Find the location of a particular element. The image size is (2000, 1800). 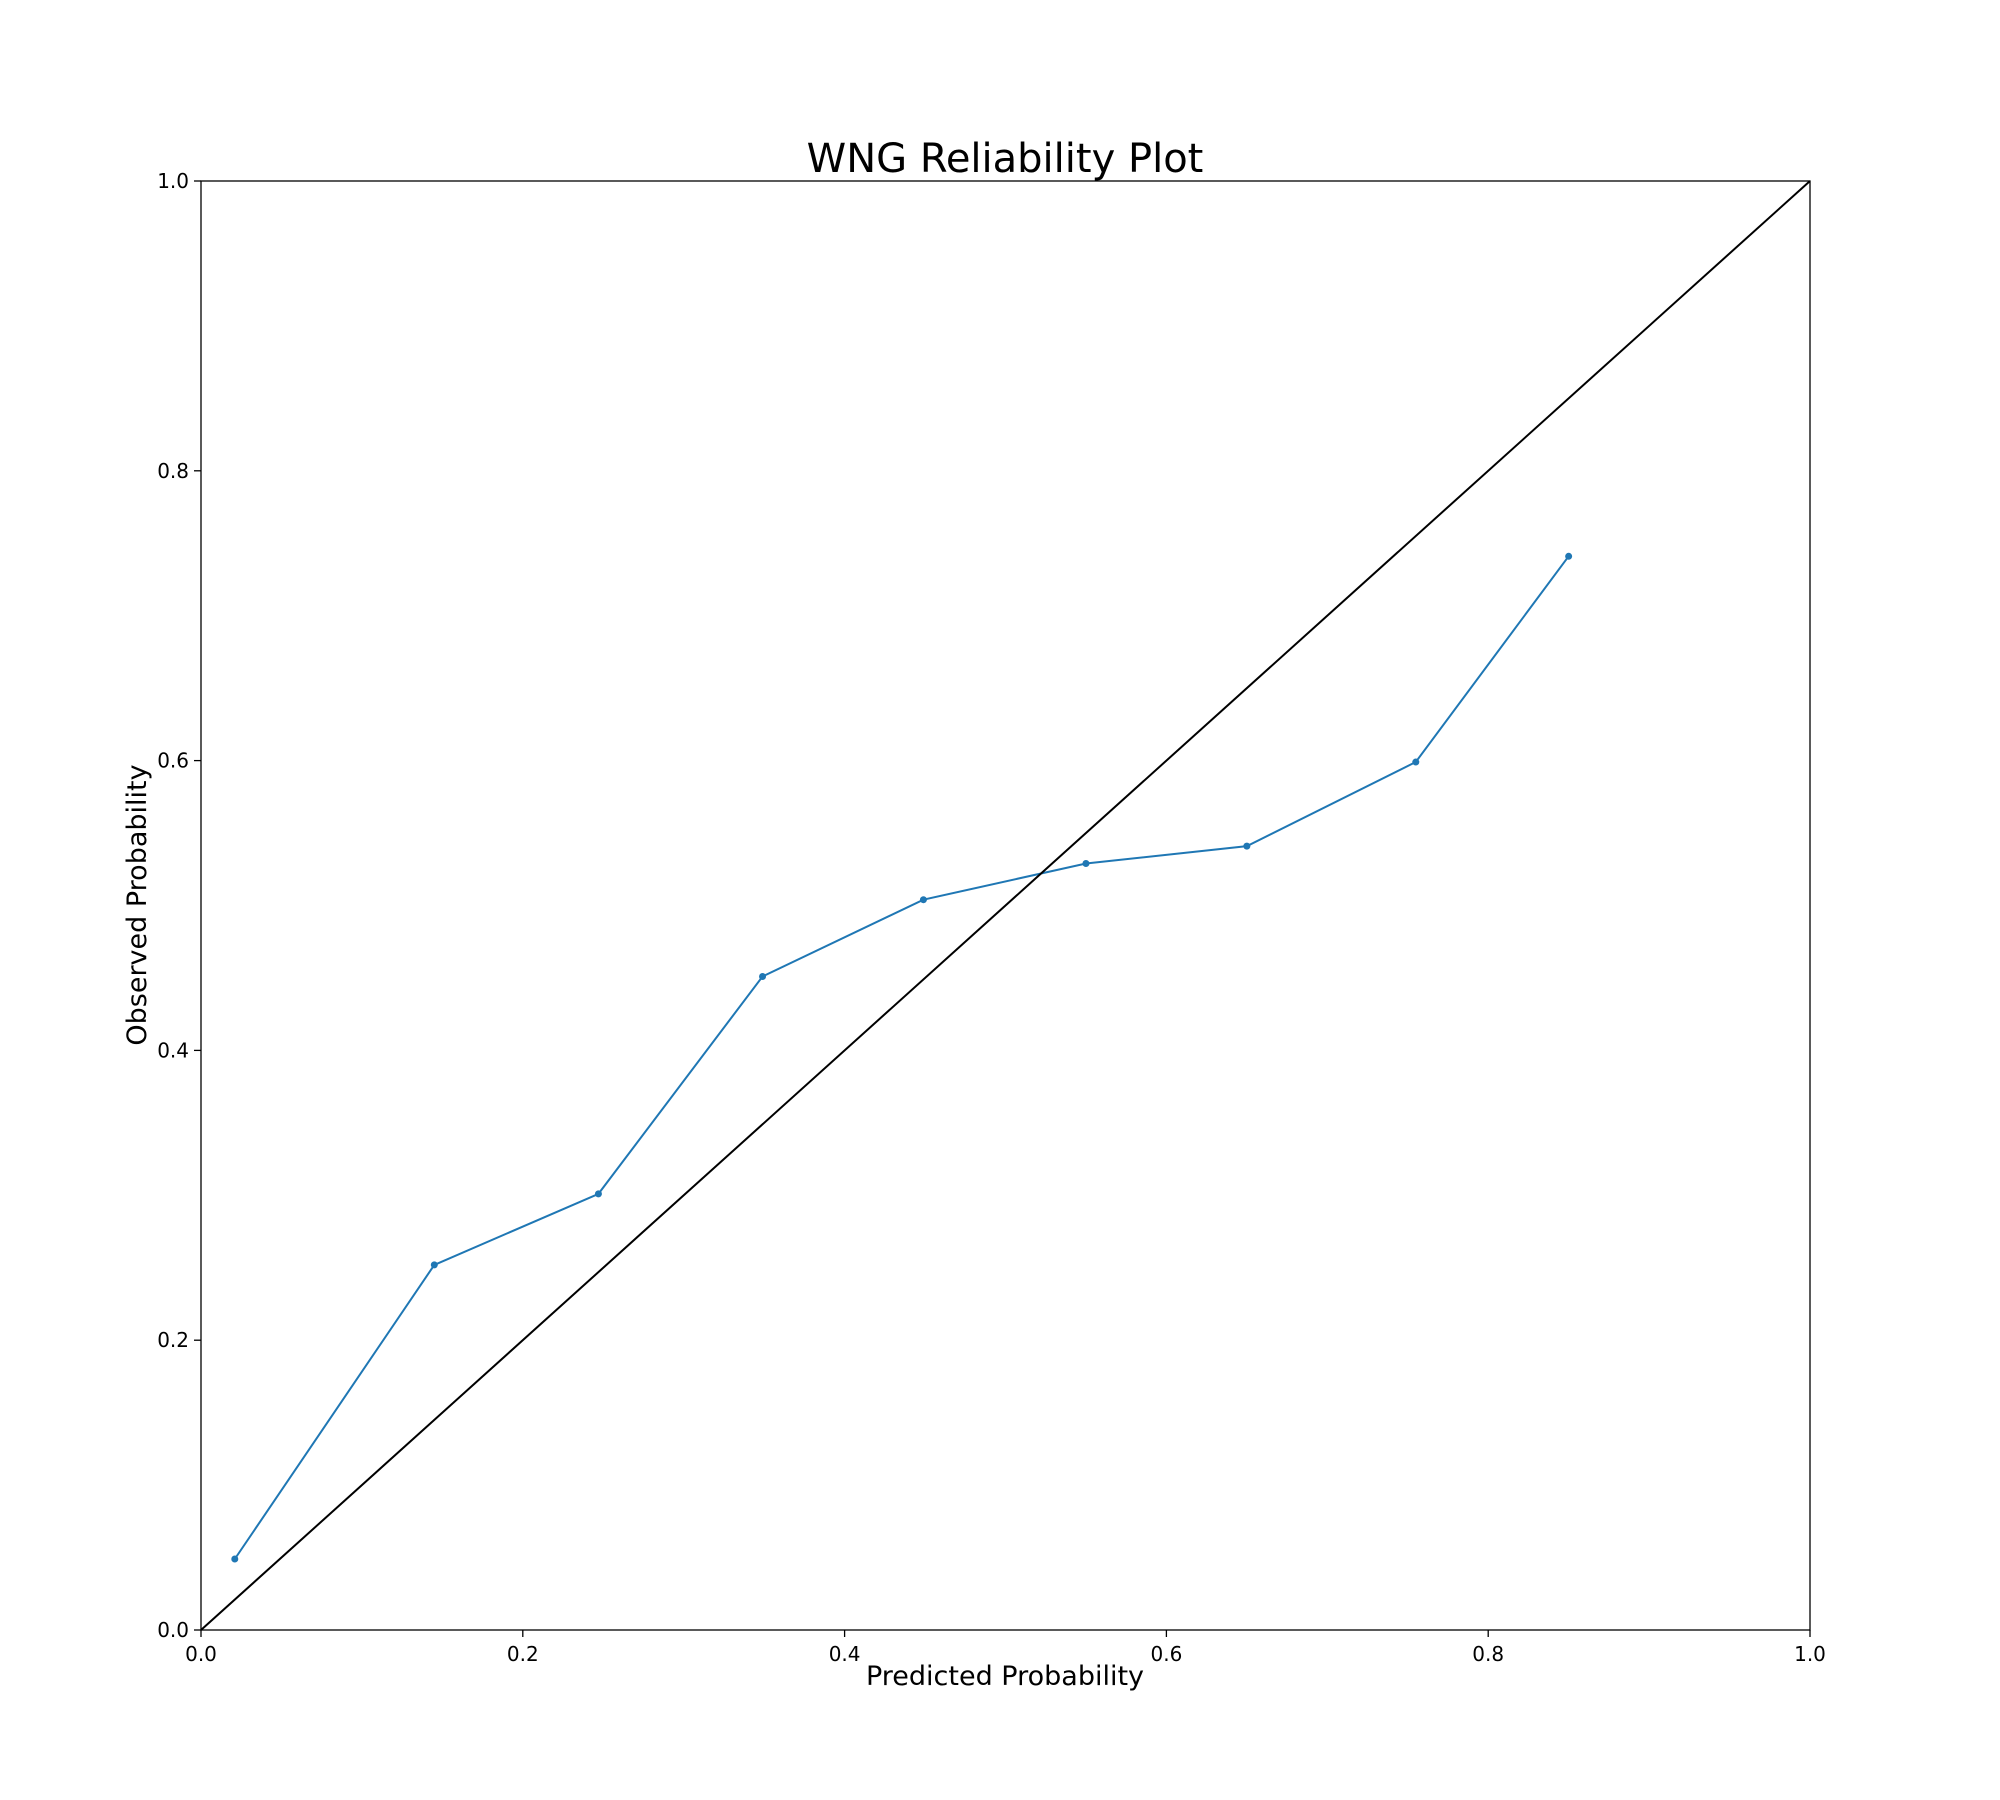

x-tick-label: 0.4 is located at coordinates (845, 1654).